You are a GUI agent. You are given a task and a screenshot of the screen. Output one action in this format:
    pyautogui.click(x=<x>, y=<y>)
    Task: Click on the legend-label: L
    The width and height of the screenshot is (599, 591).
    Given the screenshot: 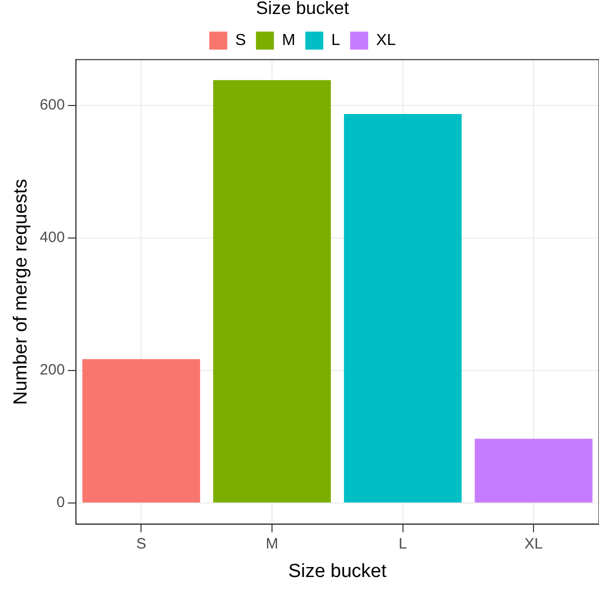 What is the action you would take?
    pyautogui.click(x=335, y=41)
    